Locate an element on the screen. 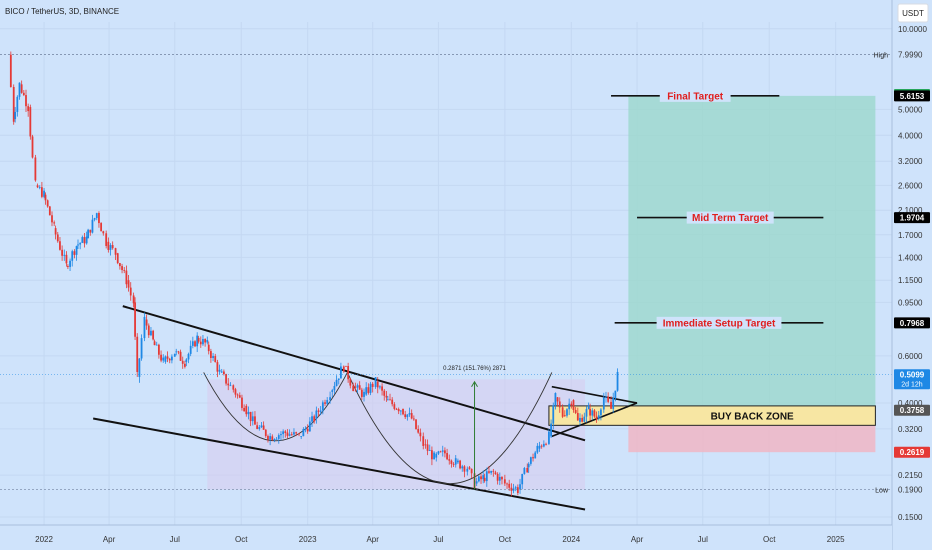 The height and width of the screenshot is (550, 932). y-tick-label: 0.6000 is located at coordinates (910, 356).